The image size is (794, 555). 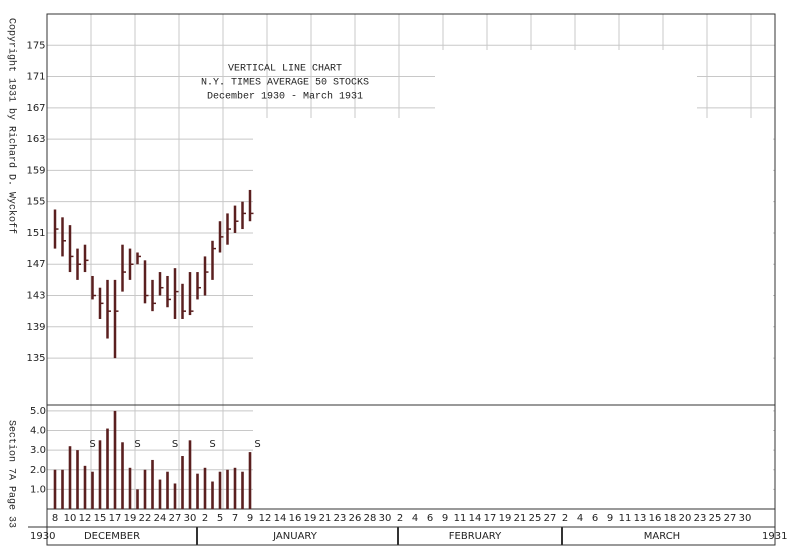 I want to click on chart-title: VERTICAL LINE CHART, so click(x=285, y=69).